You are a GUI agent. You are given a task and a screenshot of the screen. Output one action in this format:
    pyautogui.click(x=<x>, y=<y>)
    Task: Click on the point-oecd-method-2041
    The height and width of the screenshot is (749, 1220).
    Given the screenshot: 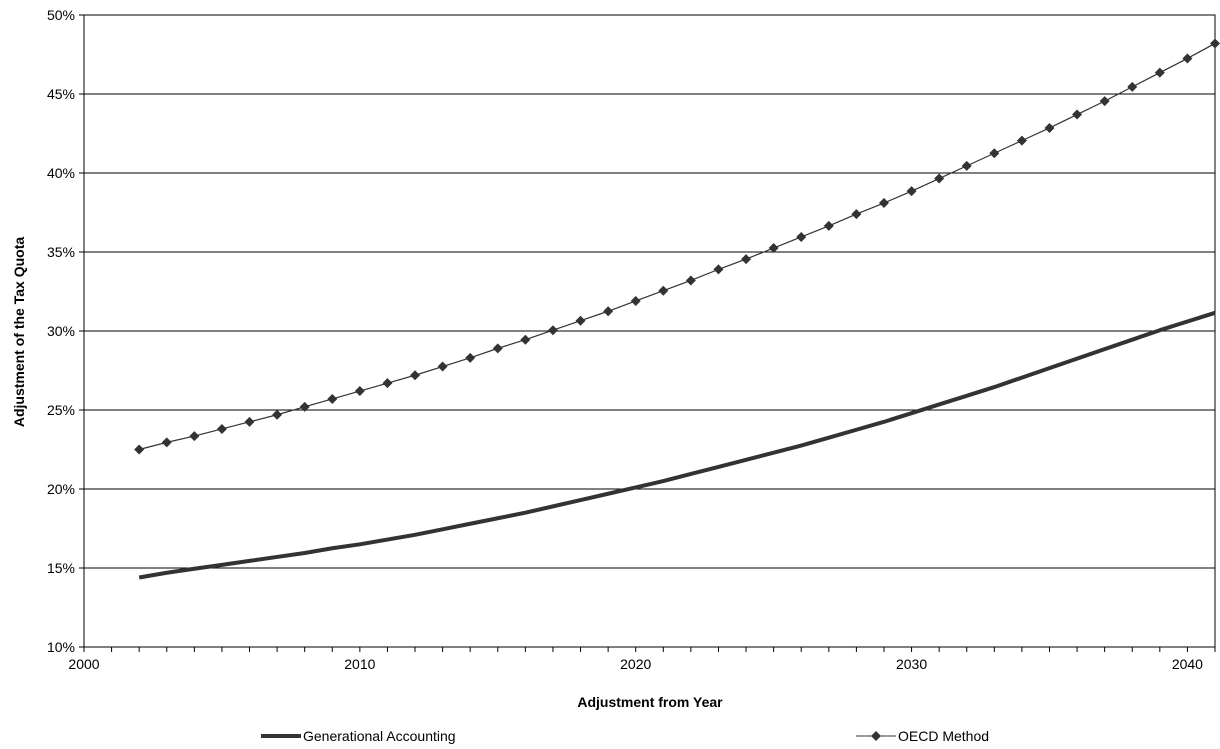 What is the action you would take?
    pyautogui.click(x=1215, y=43)
    